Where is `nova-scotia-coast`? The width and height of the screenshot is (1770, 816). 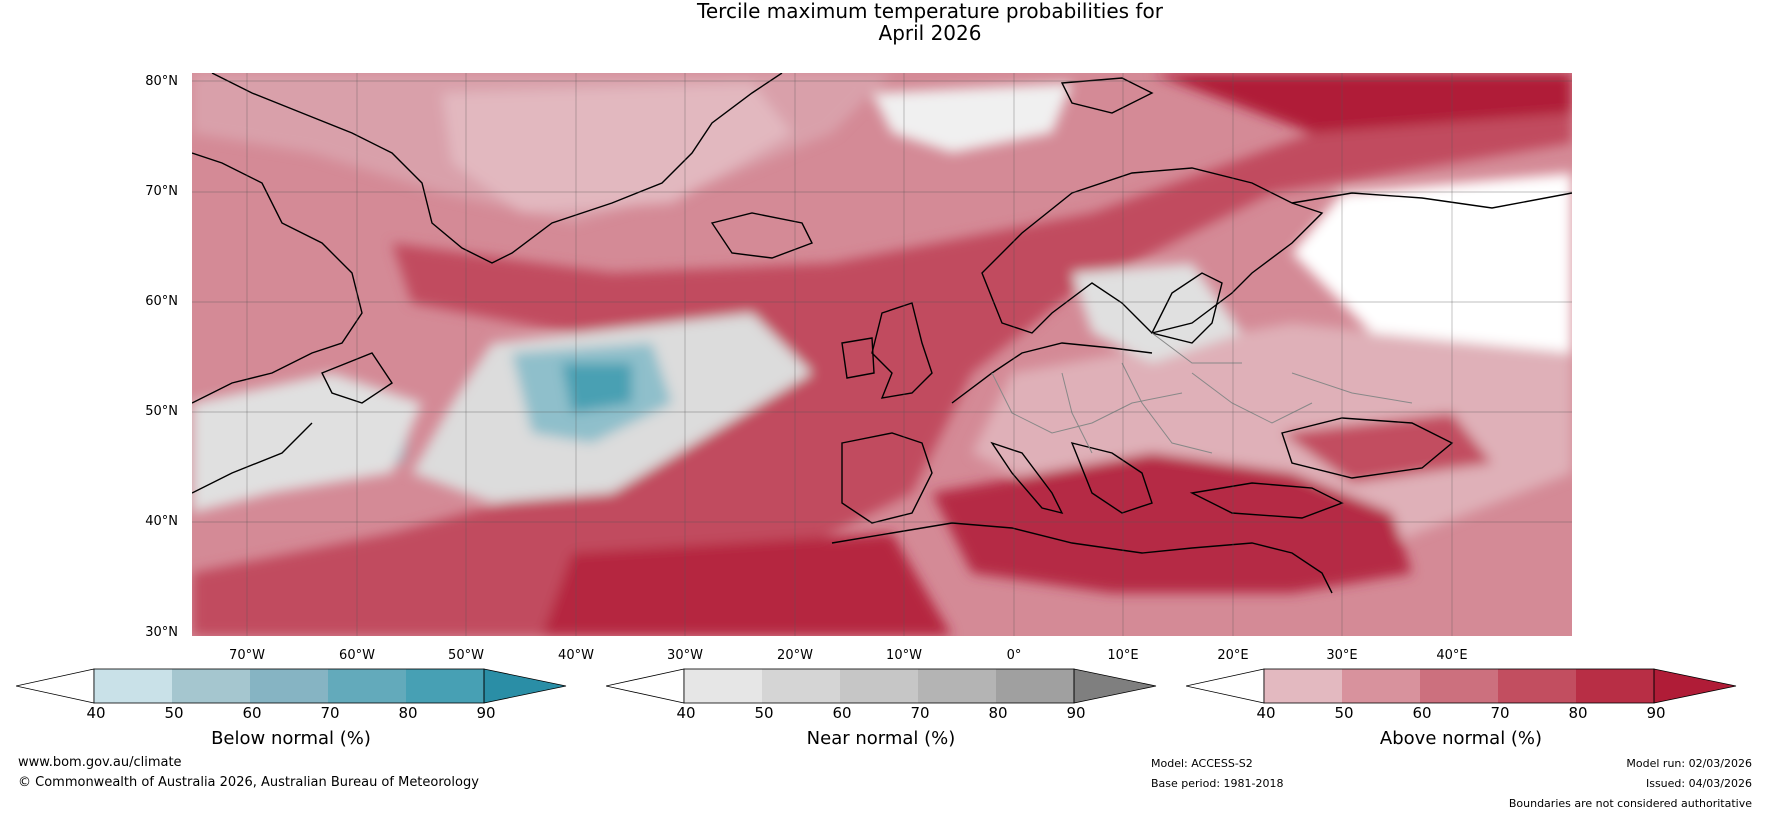 nova-scotia-coast is located at coordinates (252, 458).